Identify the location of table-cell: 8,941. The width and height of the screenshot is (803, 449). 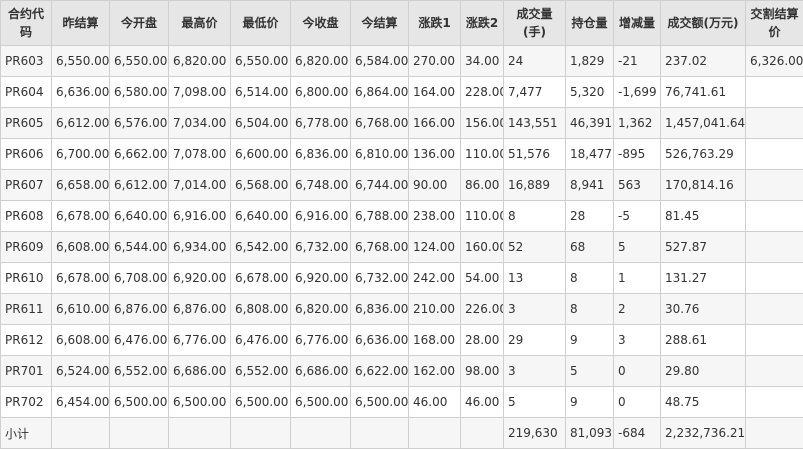
(590, 185).